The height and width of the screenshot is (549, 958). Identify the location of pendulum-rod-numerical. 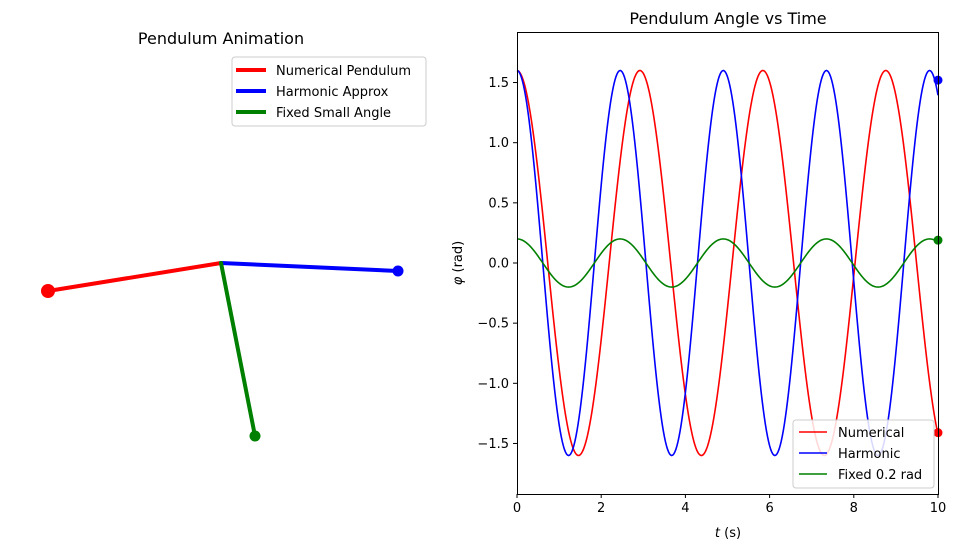
(134, 277).